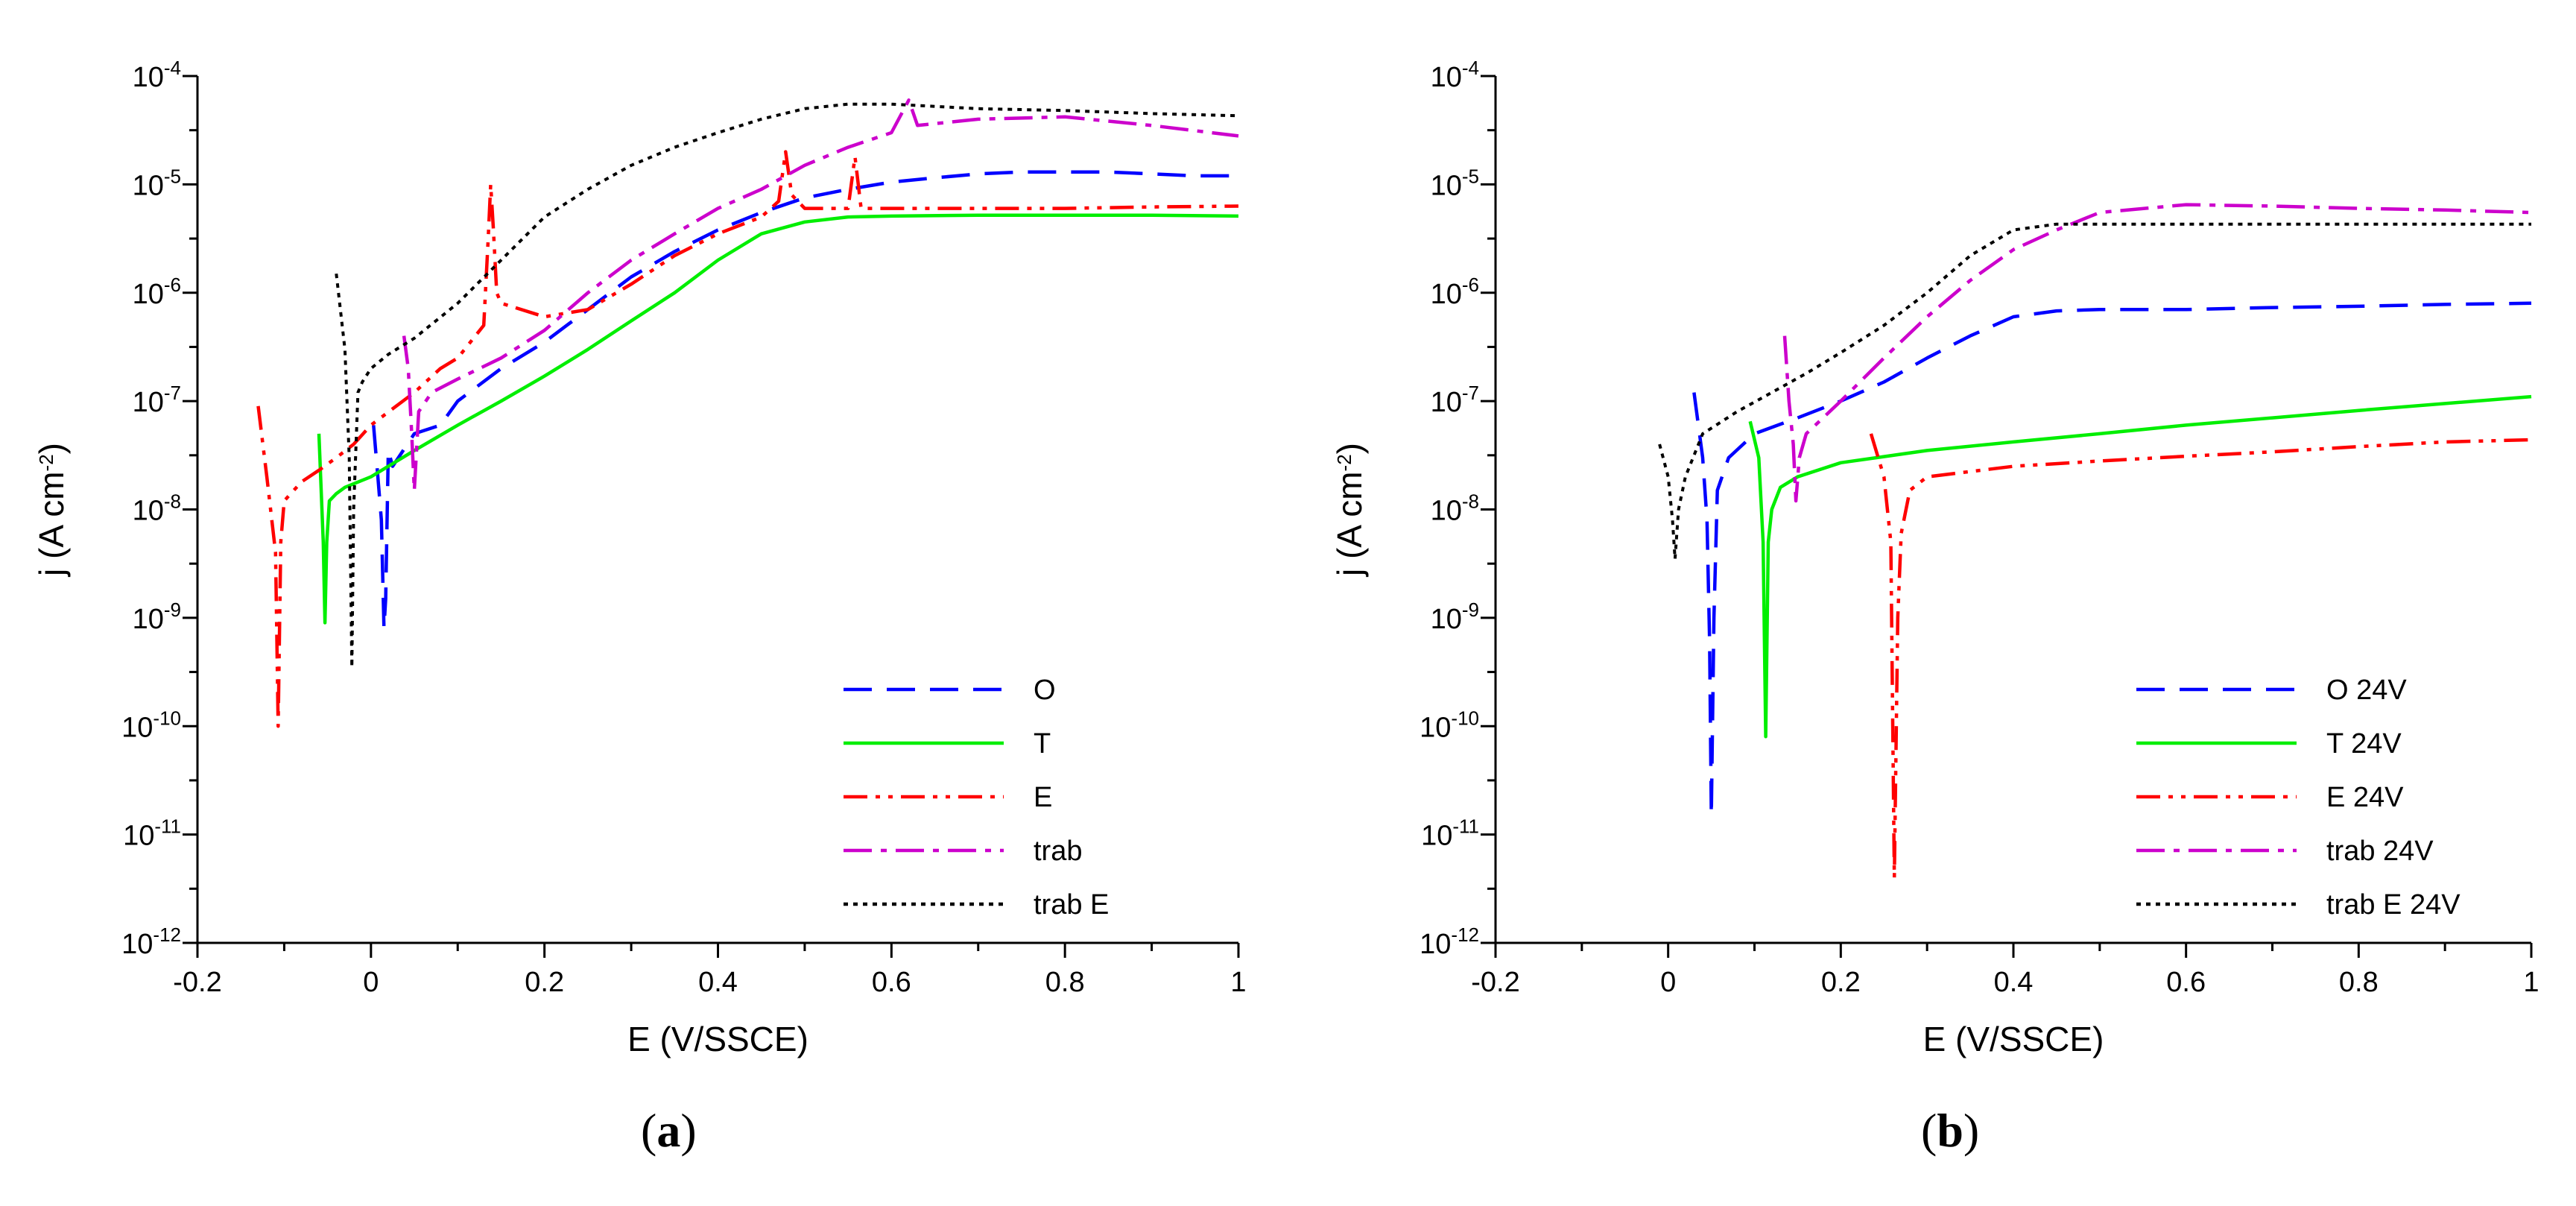 Image resolution: width=2576 pixels, height=1206 pixels. I want to click on legend-label: E 24V, so click(2365, 797).